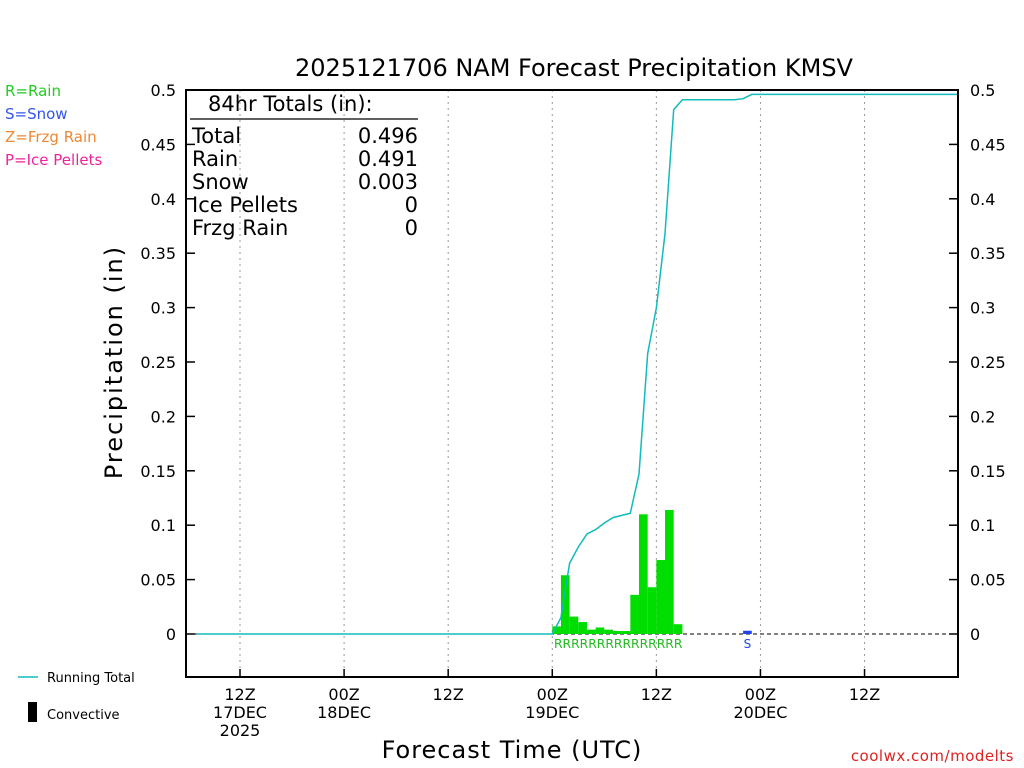  I want to click on credit-text: coolwx.com/modelts, so click(932, 756).